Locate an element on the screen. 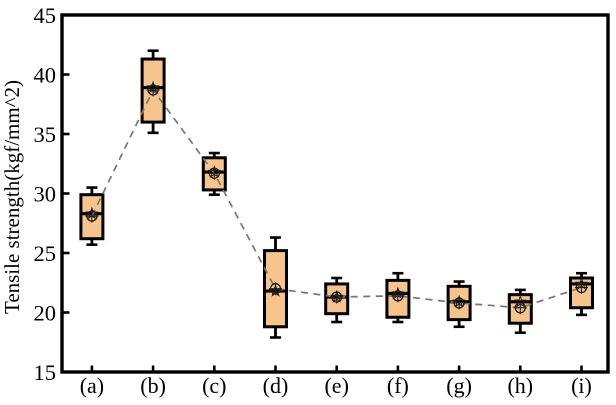 Image resolution: width=616 pixels, height=405 pixels. x-tick-label: (c) is located at coordinates (214, 385).